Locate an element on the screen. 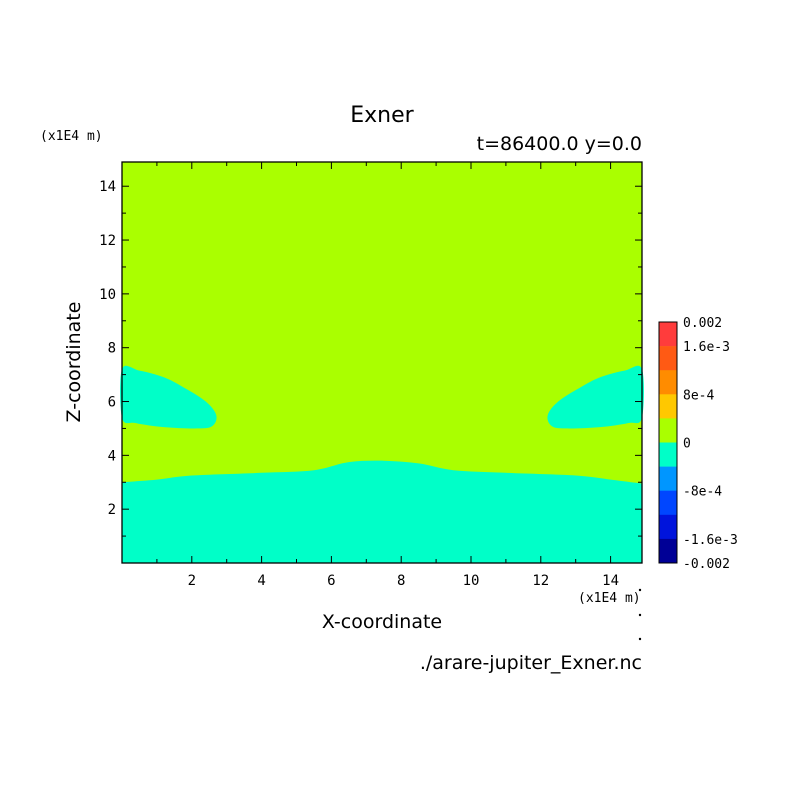  colorbar-label: 0.002 is located at coordinates (702, 323).